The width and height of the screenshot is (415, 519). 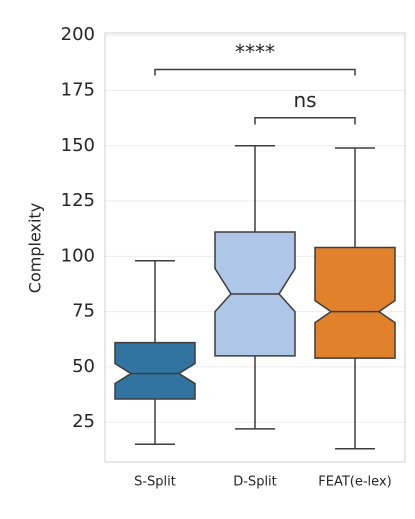 I want to click on y-tick-label: 100, so click(x=78, y=255).